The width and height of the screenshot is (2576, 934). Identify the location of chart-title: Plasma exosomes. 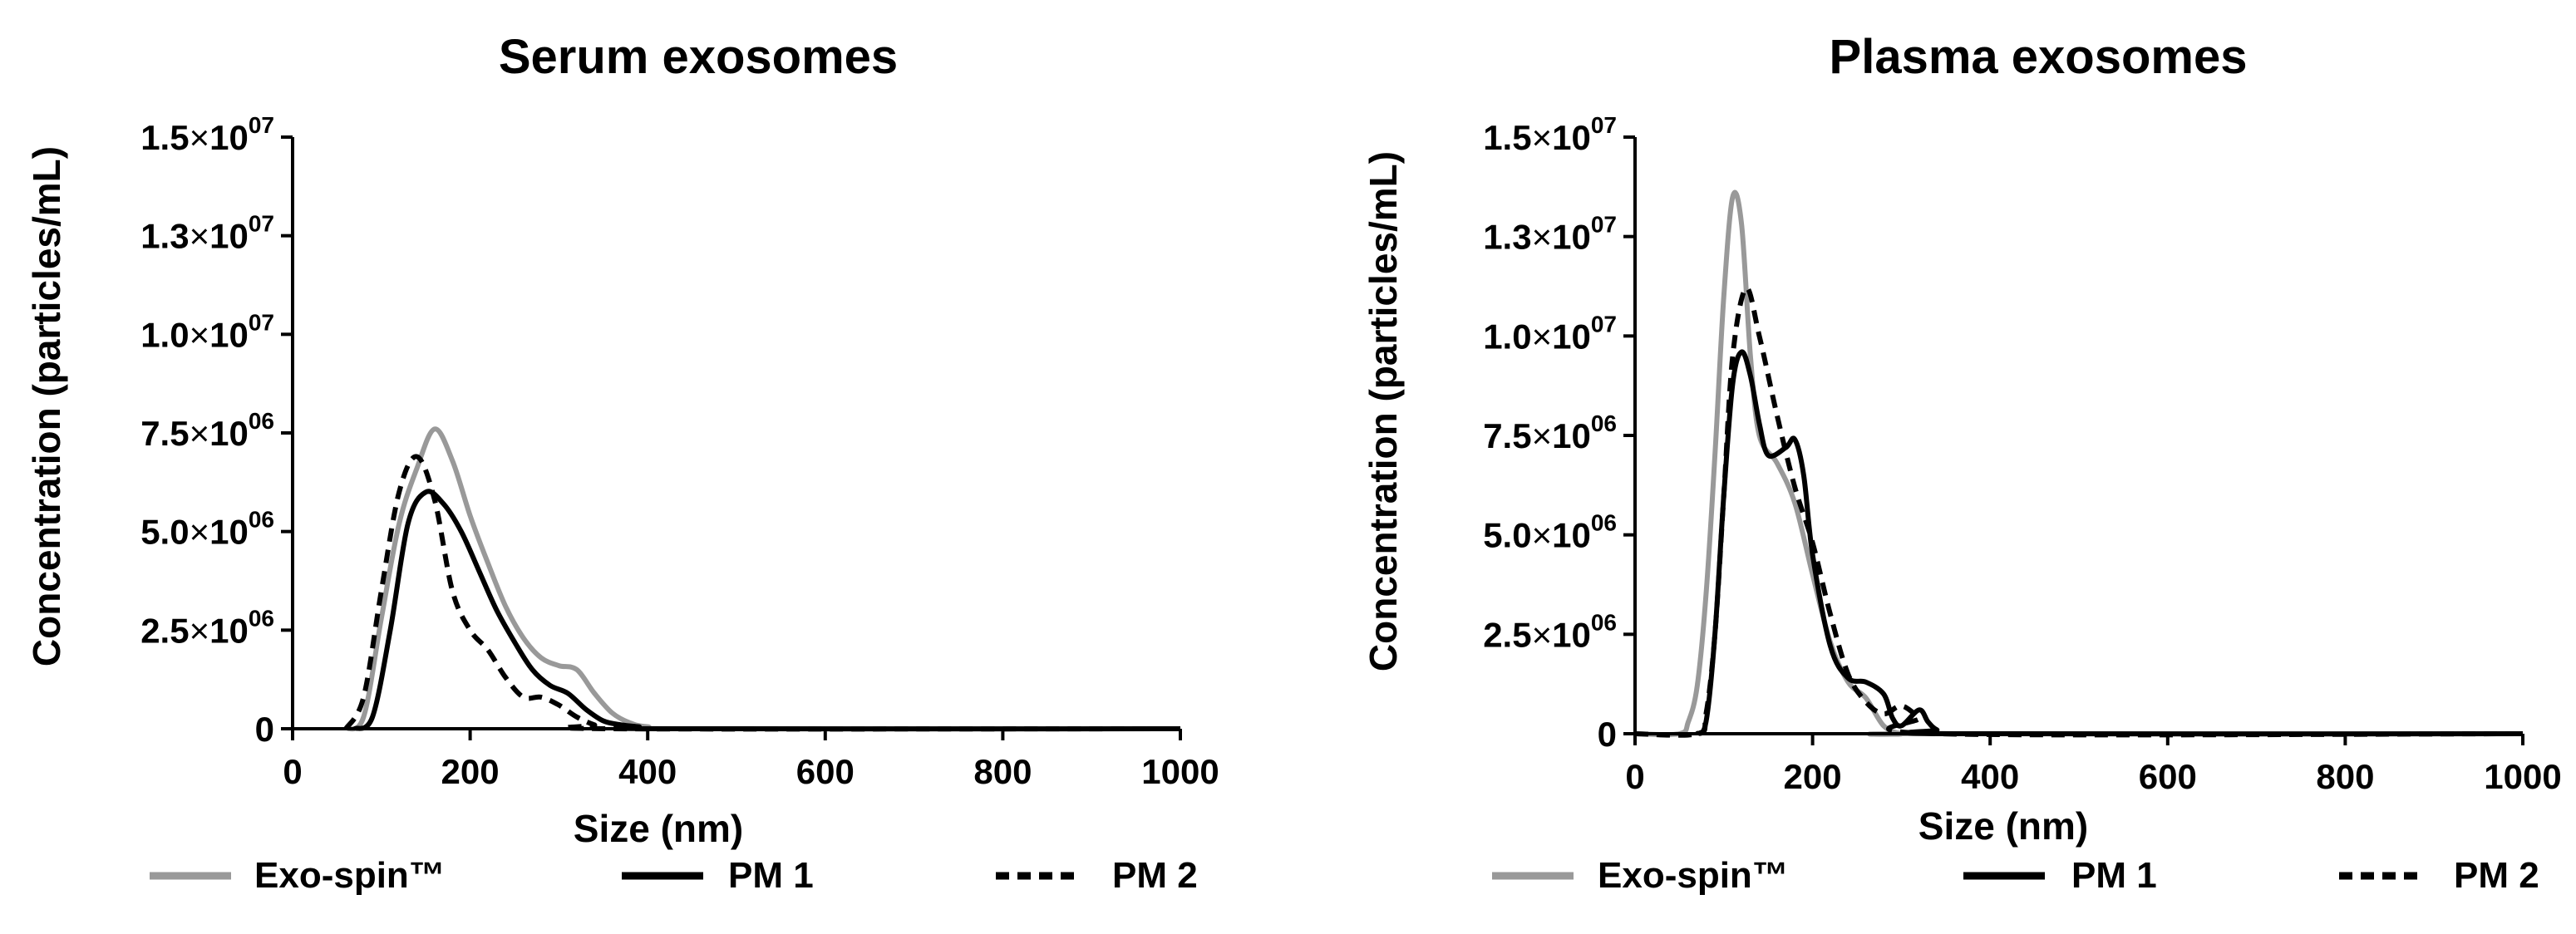
(2039, 57).